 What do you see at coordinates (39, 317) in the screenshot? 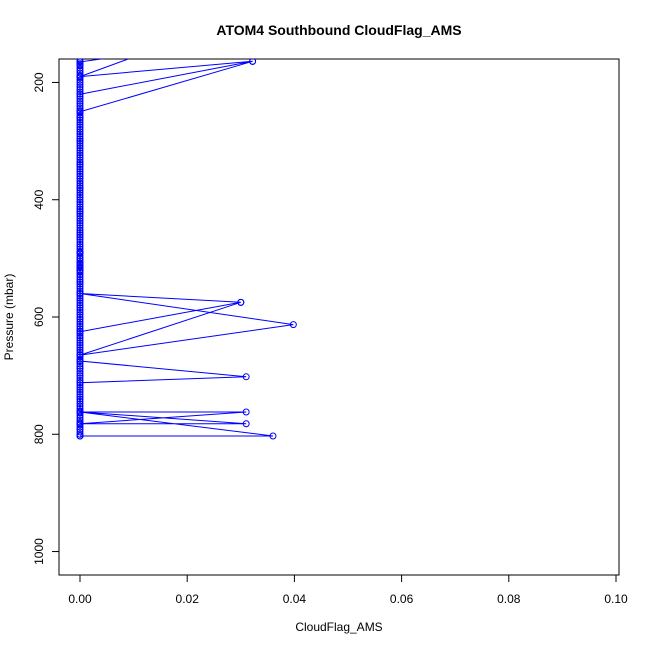
I see `y-tick-label: 600` at bounding box center [39, 317].